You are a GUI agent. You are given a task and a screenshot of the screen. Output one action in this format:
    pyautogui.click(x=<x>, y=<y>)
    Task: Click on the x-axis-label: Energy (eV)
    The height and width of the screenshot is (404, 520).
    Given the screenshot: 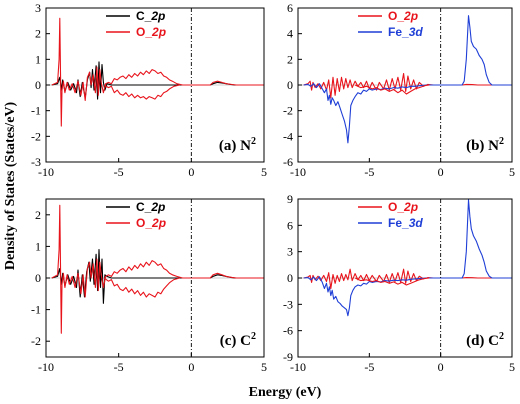 What is the action you would take?
    pyautogui.click(x=285, y=392)
    